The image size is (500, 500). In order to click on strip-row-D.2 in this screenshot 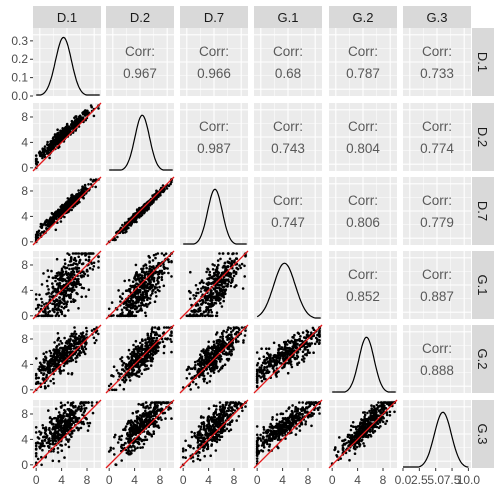, I will do `click(483, 137)`.